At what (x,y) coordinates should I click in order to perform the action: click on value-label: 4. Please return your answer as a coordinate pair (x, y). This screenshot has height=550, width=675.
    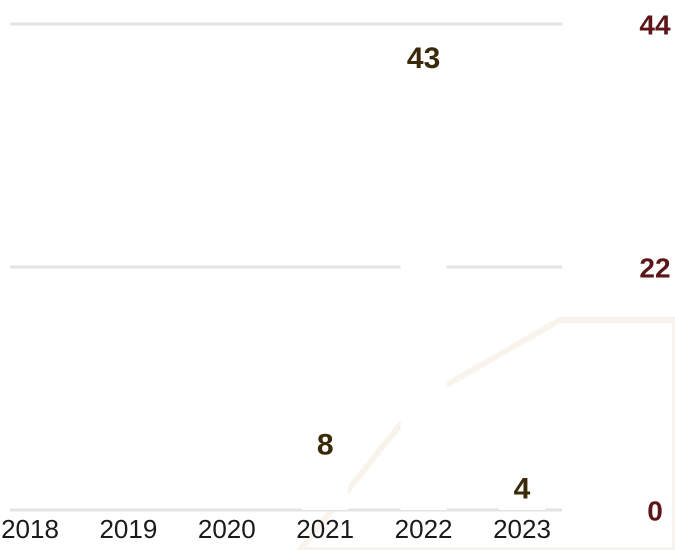
    Looking at the image, I should click on (522, 489).